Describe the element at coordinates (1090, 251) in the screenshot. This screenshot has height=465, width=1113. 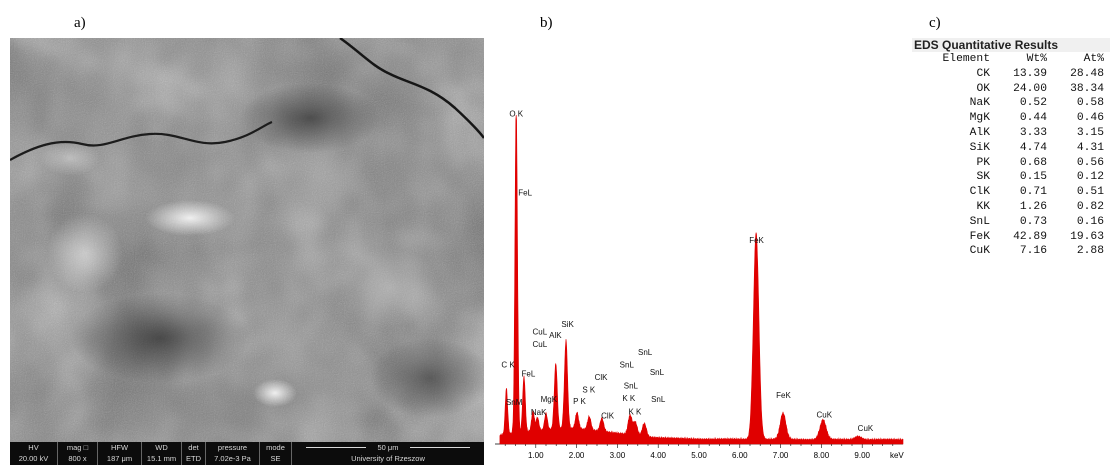
I see `table-cell-at: 2.88` at that location.